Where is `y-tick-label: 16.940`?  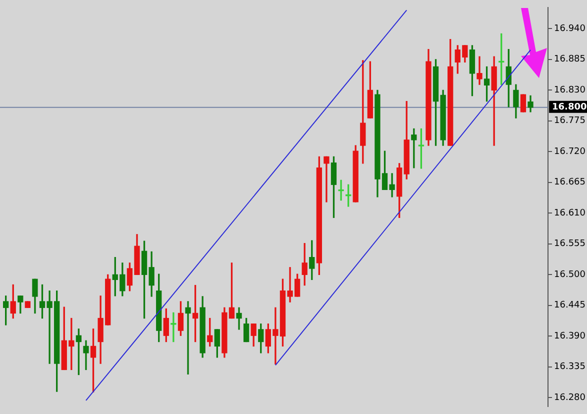
y-tick-label: 16.940 is located at coordinates (570, 29).